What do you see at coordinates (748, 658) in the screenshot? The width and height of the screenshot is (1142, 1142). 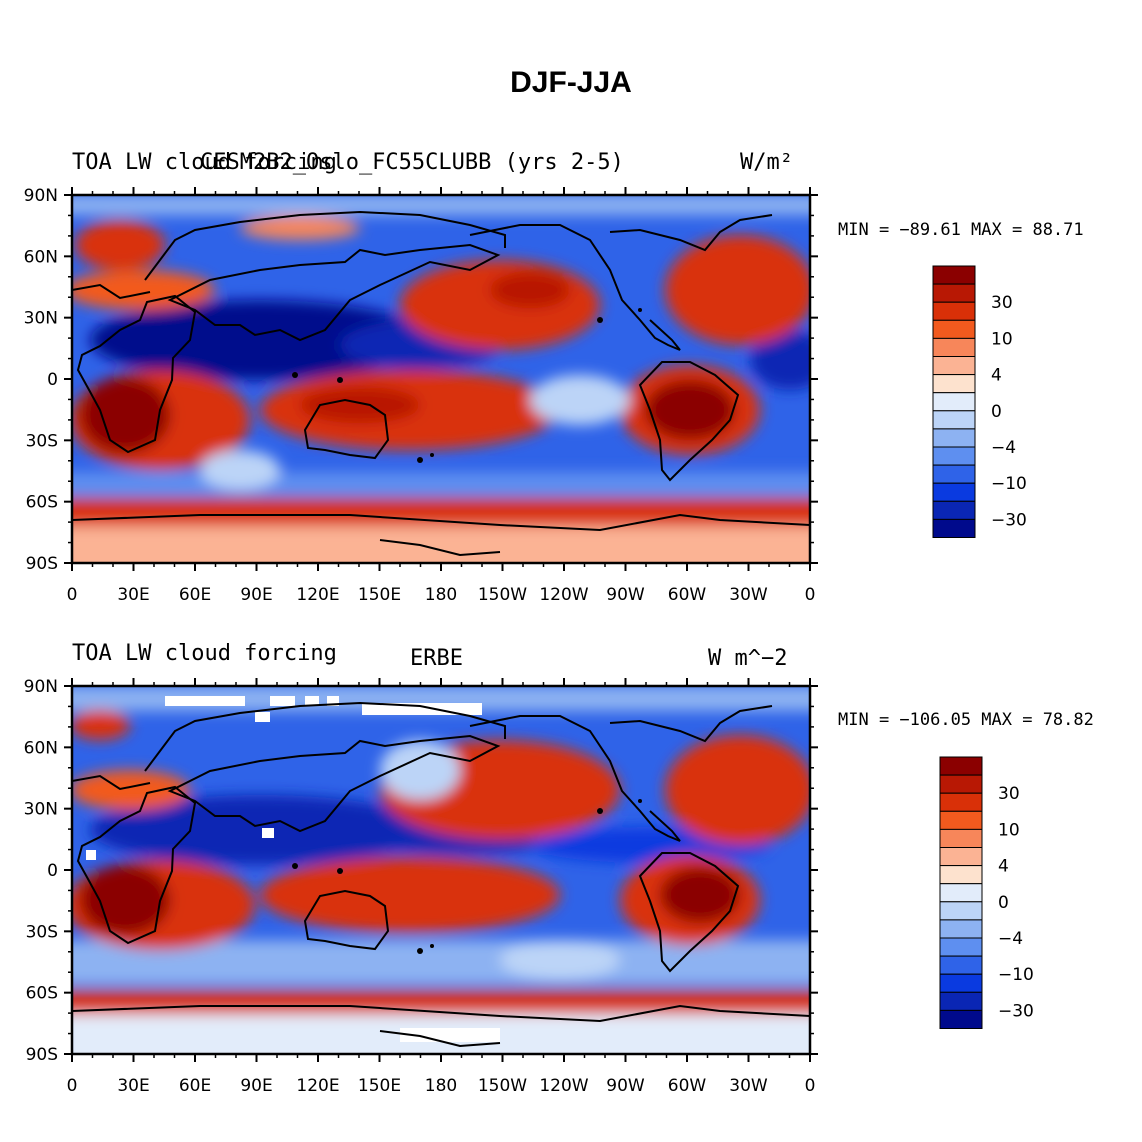 I see `panel2-units: W m^−2` at bounding box center [748, 658].